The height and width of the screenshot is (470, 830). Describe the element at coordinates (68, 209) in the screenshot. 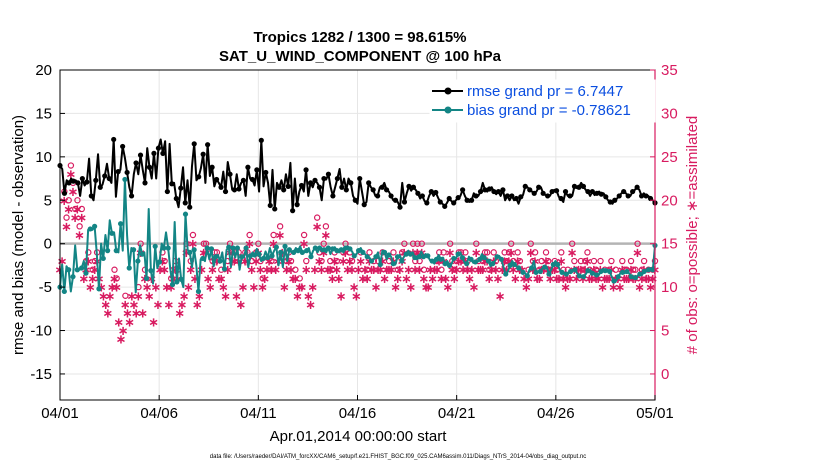

I see `obs-assimilated-4: ∗` at that location.